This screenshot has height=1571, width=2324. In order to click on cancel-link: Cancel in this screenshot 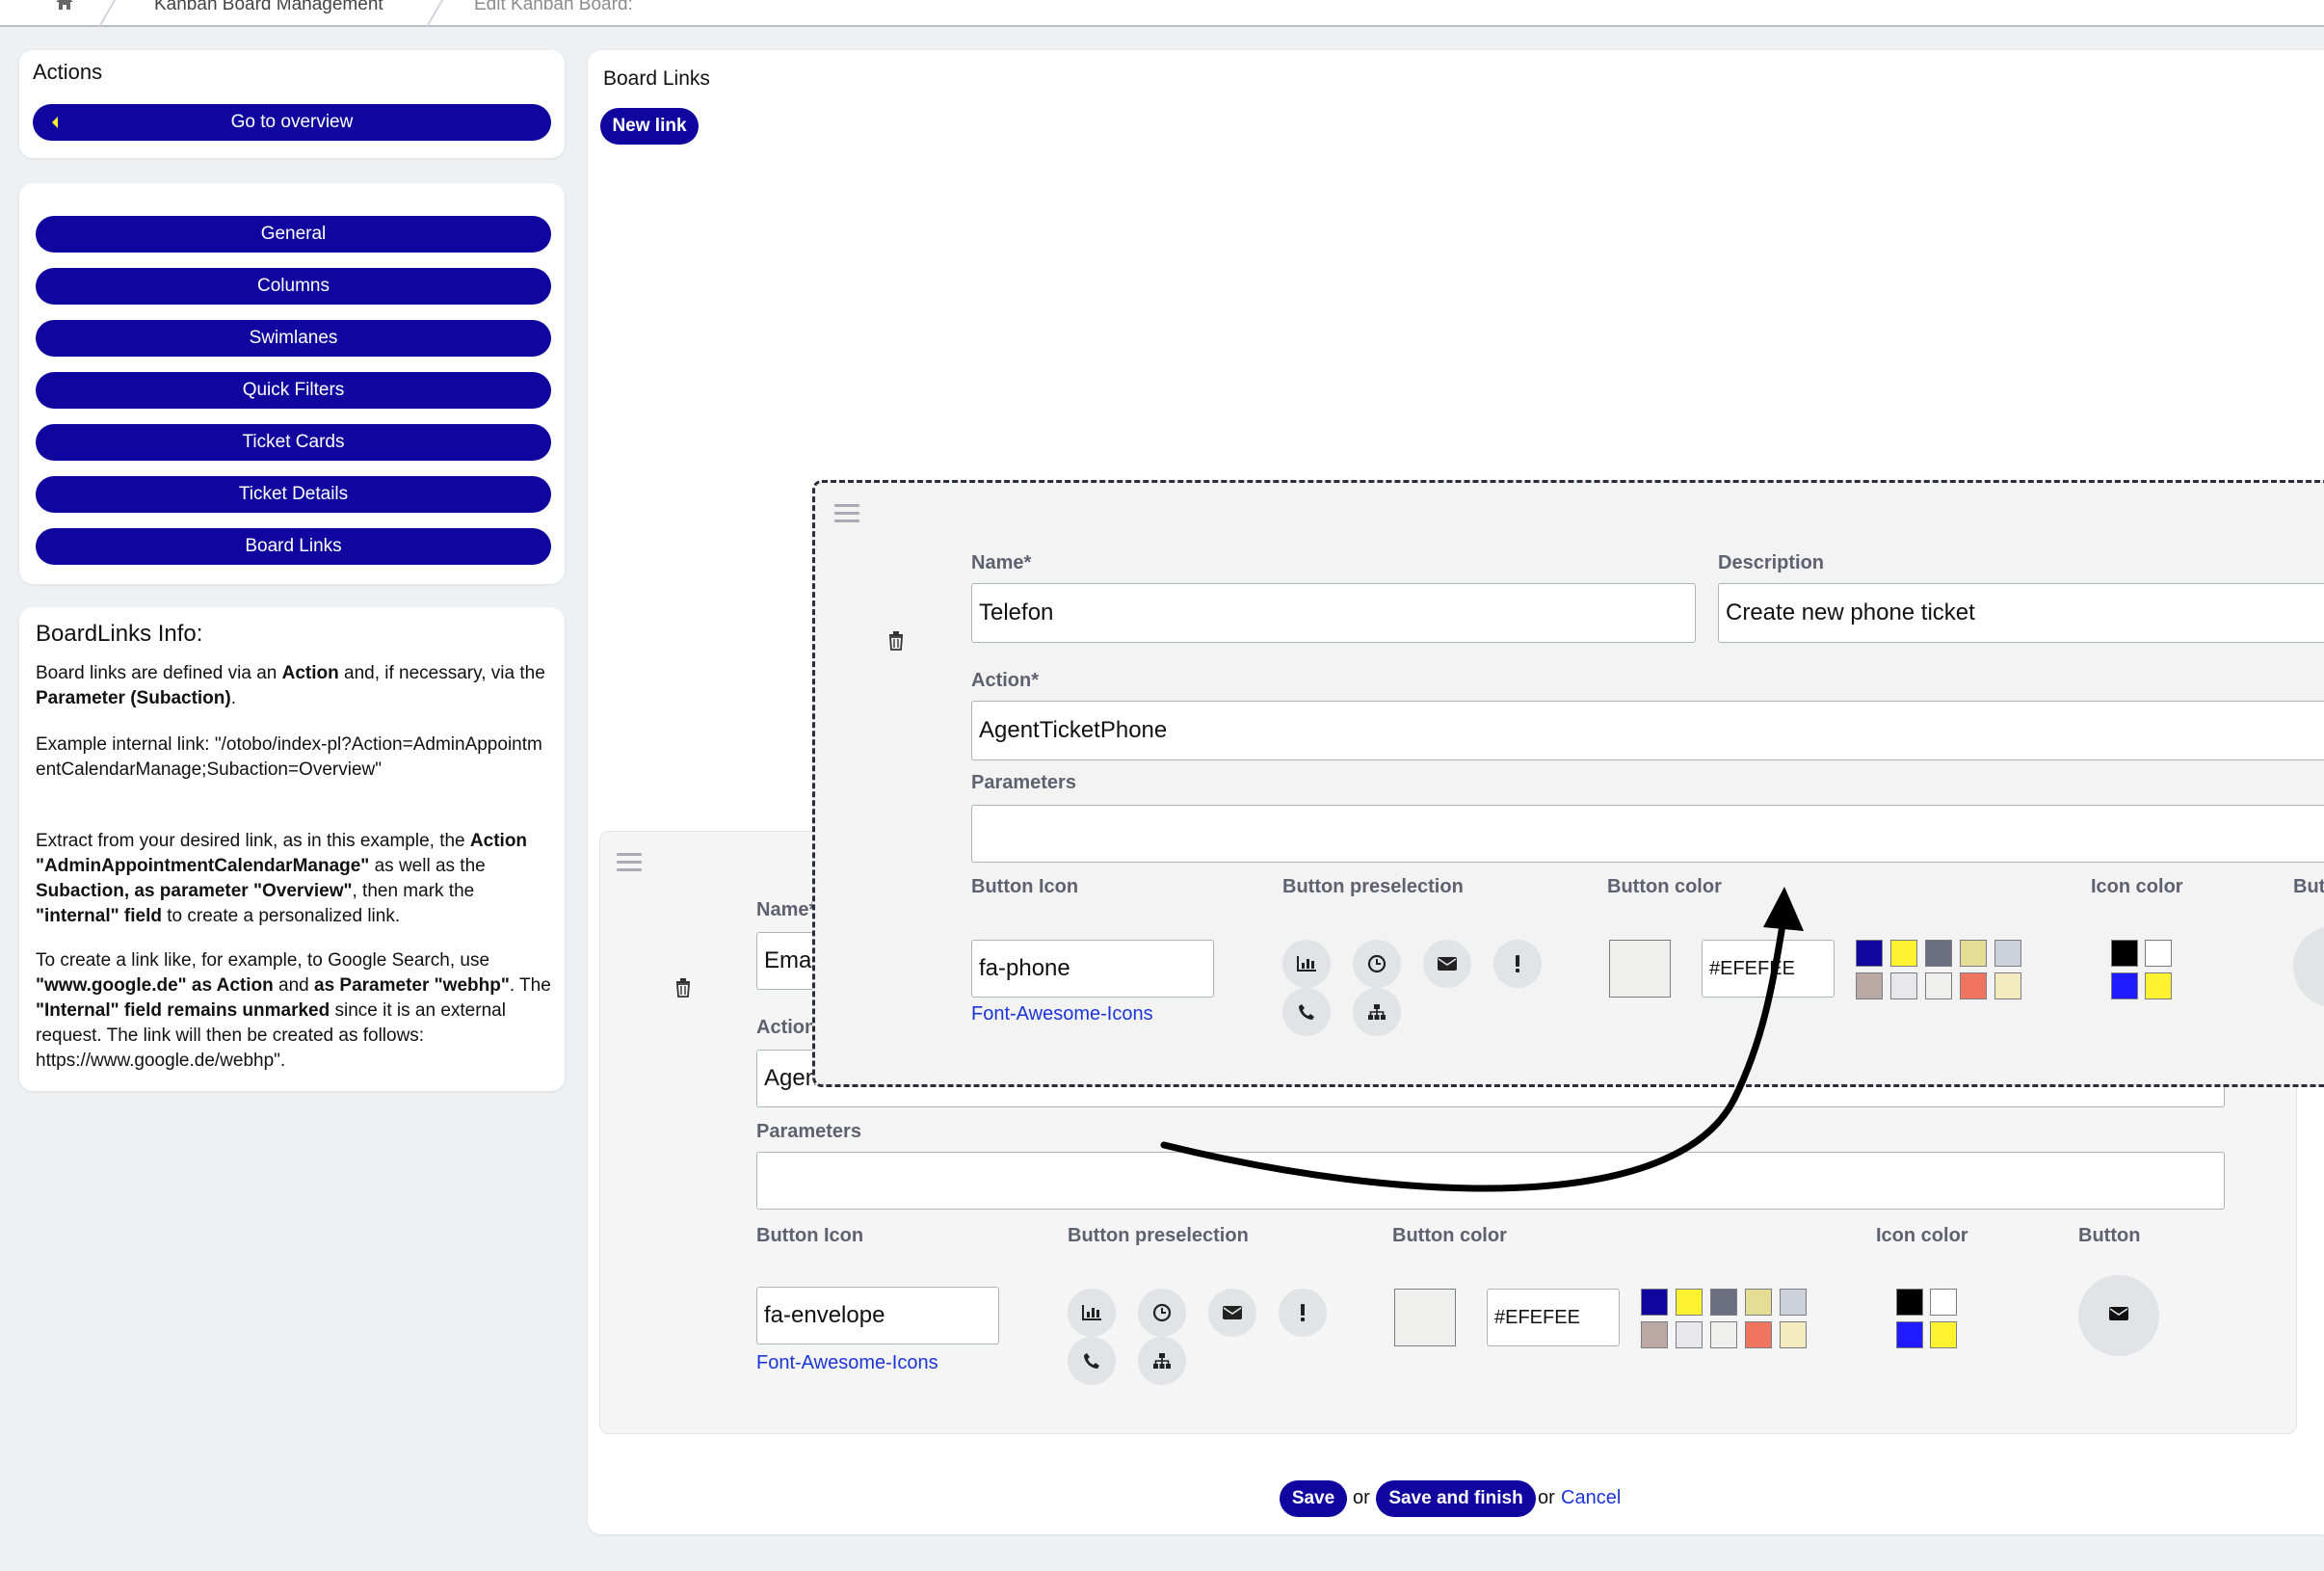, I will do `click(1592, 1497)`.